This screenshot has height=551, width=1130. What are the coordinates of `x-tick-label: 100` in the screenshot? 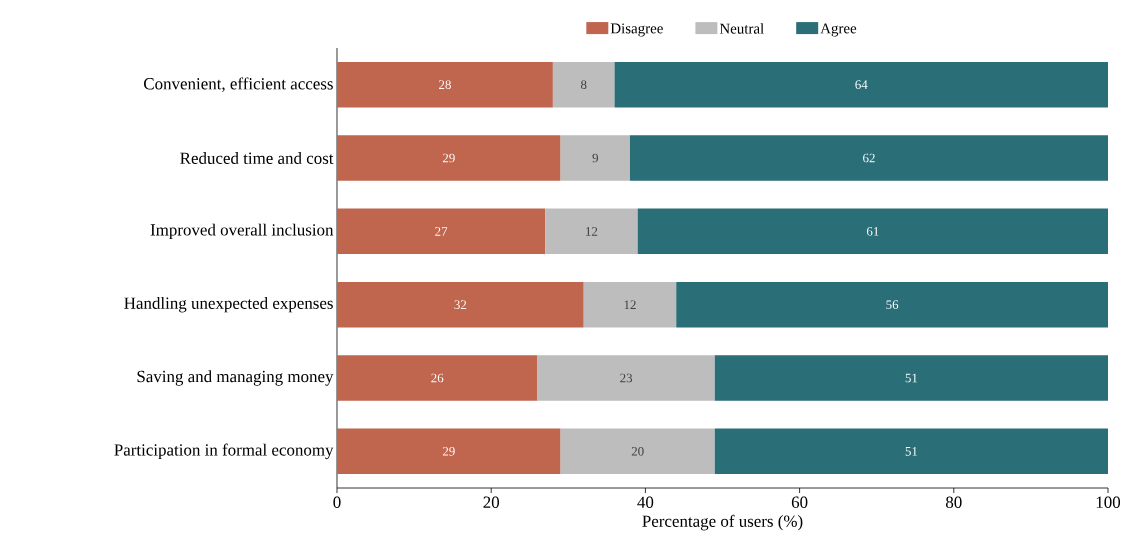 It's located at (1108, 502).